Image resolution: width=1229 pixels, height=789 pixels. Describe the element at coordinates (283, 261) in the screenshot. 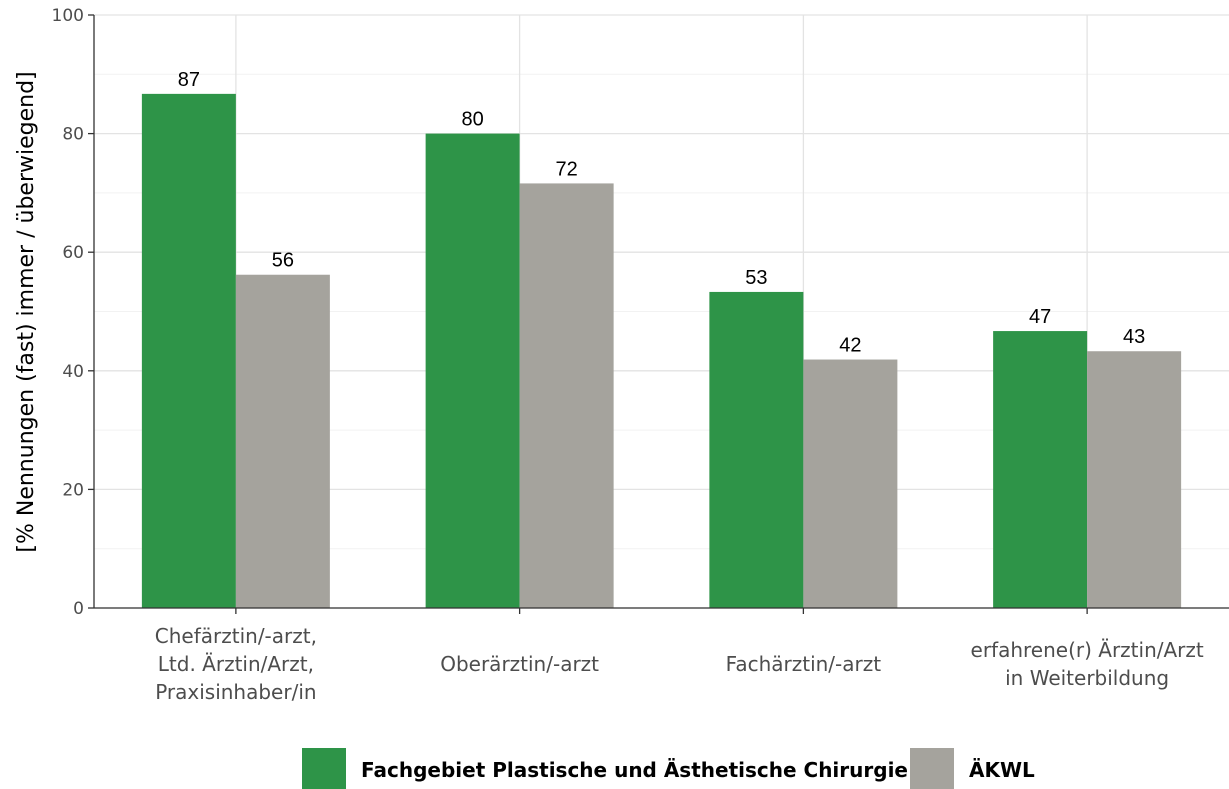

I see `data-label: 56` at that location.